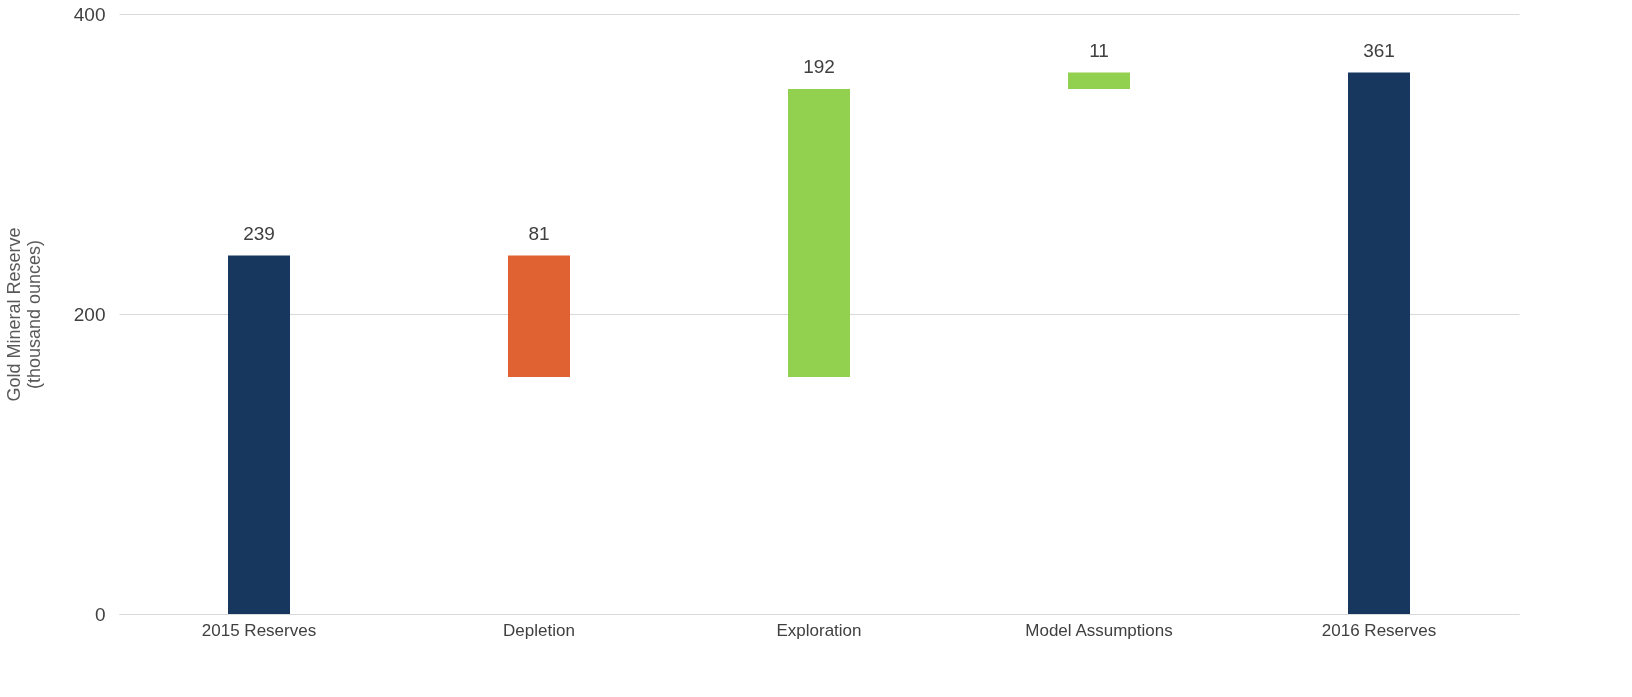 The image size is (1632, 697). Describe the element at coordinates (259, 233) in the screenshot. I see `data-label: 239` at that location.